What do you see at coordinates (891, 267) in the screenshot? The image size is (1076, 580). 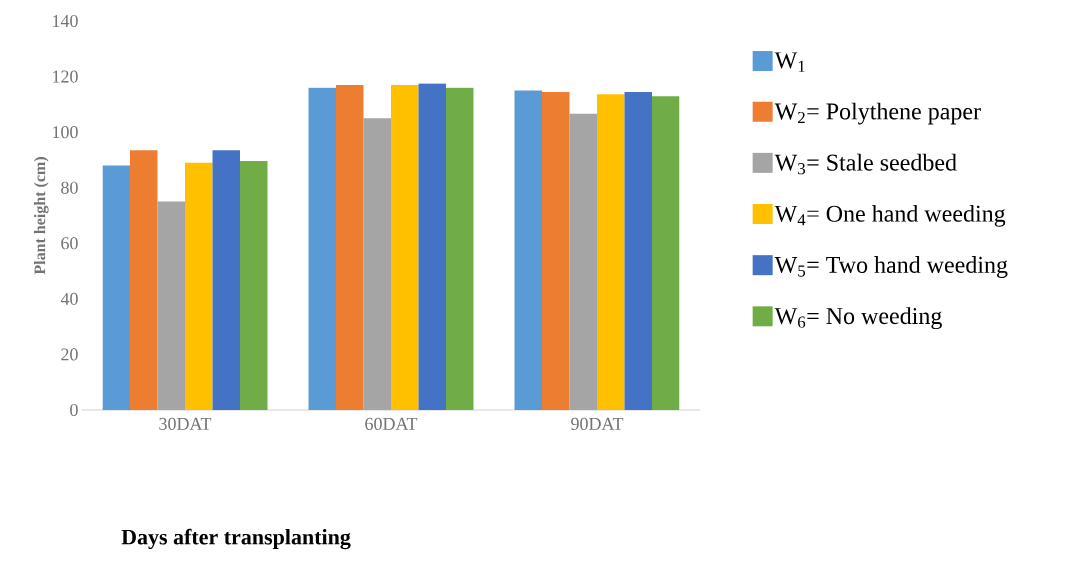 I see `legend-label: W$_{5}$= Two hand weeding` at bounding box center [891, 267].